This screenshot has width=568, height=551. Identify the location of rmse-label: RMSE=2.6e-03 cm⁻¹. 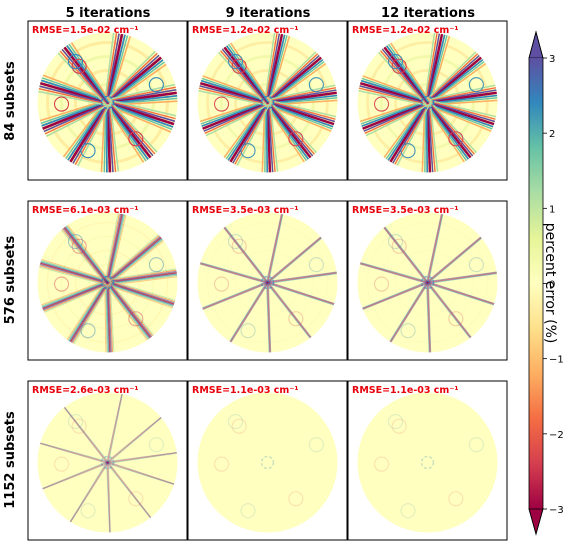
(85, 390).